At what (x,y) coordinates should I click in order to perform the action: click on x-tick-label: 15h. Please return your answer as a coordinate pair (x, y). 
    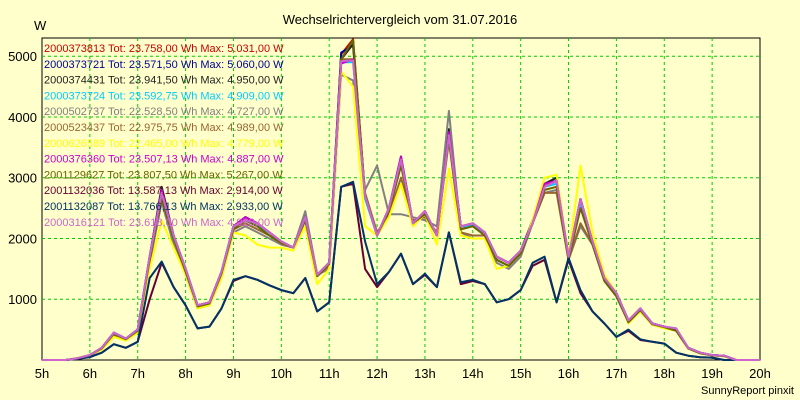
    Looking at the image, I should click on (521, 373).